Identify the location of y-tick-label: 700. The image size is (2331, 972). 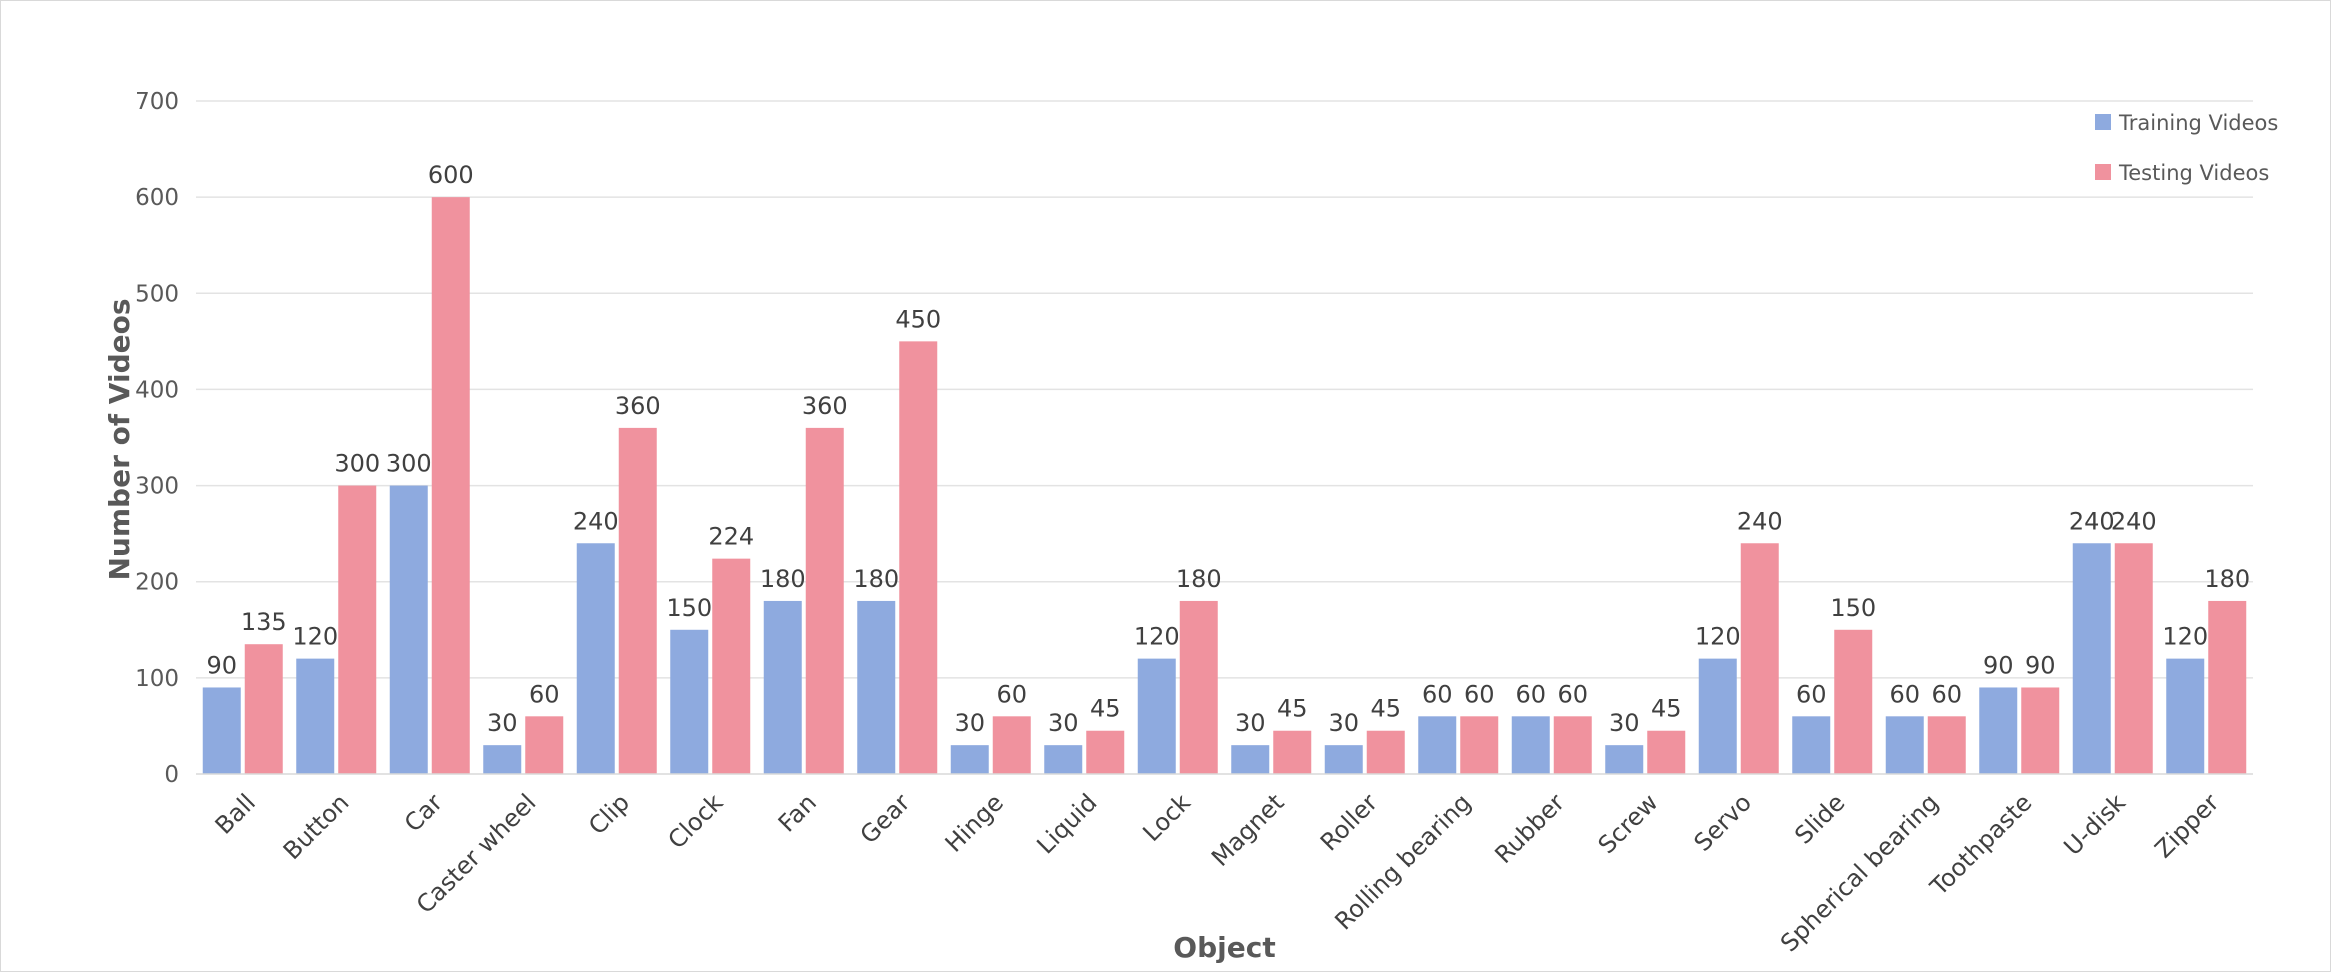
(157, 102).